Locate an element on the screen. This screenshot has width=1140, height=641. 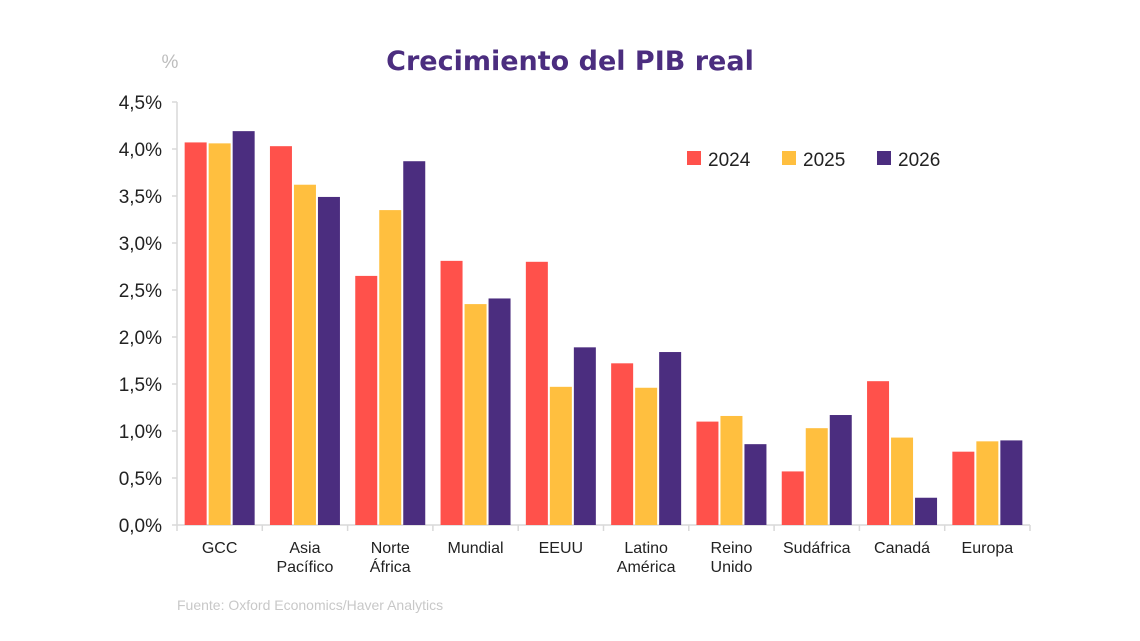
x-tick-label-line: Sudáfrica is located at coordinates (817, 548).